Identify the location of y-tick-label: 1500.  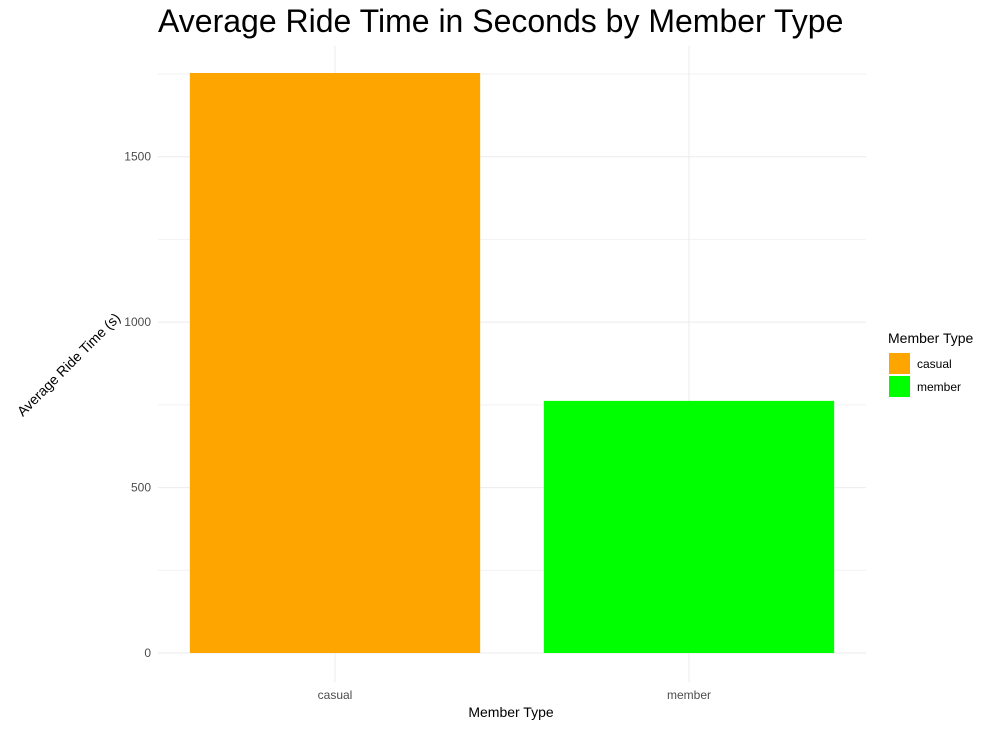
(137, 157).